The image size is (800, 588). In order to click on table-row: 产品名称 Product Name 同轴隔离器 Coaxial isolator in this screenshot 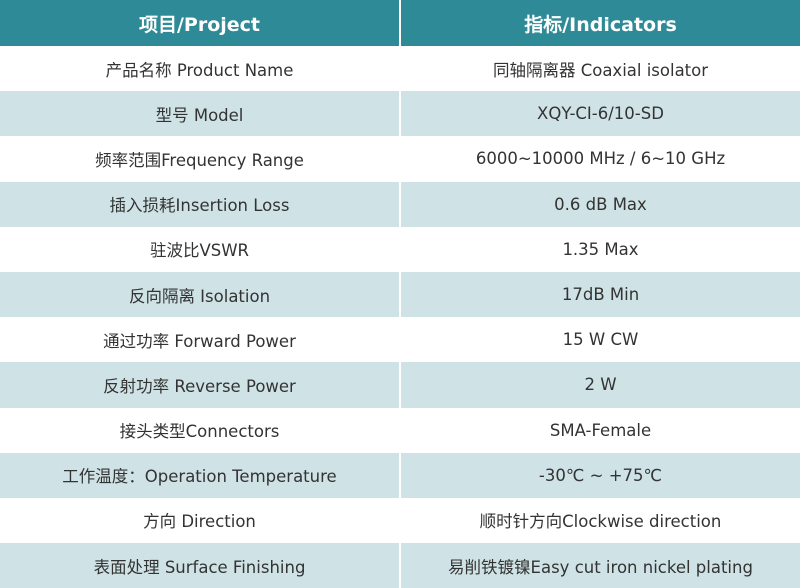, I will do `click(400, 69)`.